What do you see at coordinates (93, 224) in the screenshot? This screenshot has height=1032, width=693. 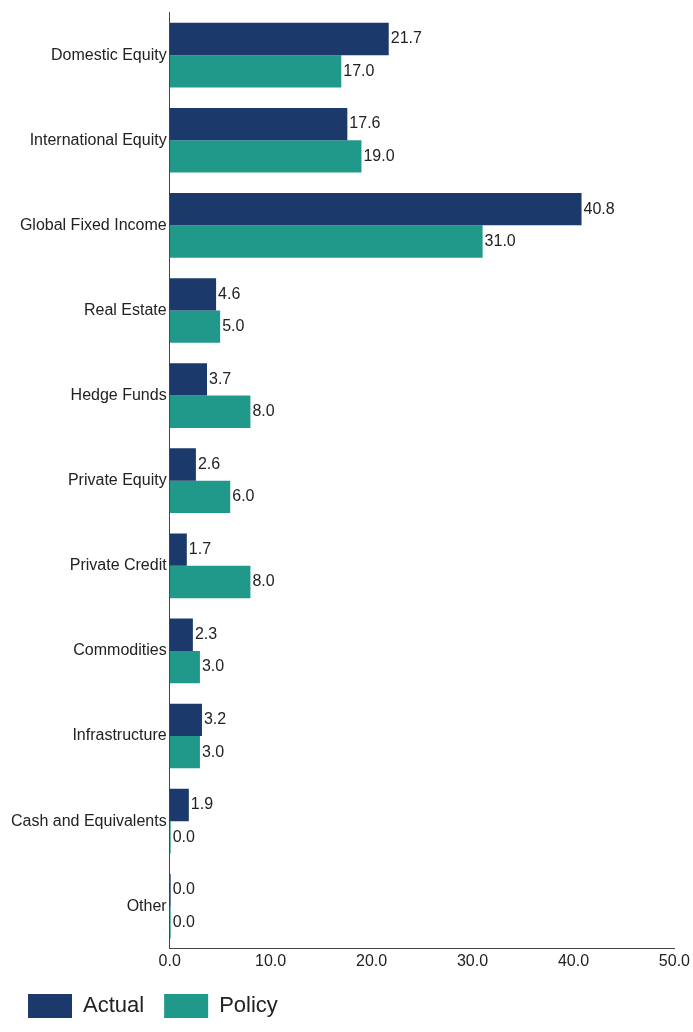 I see `y-tick-label: Global Fixed Income` at bounding box center [93, 224].